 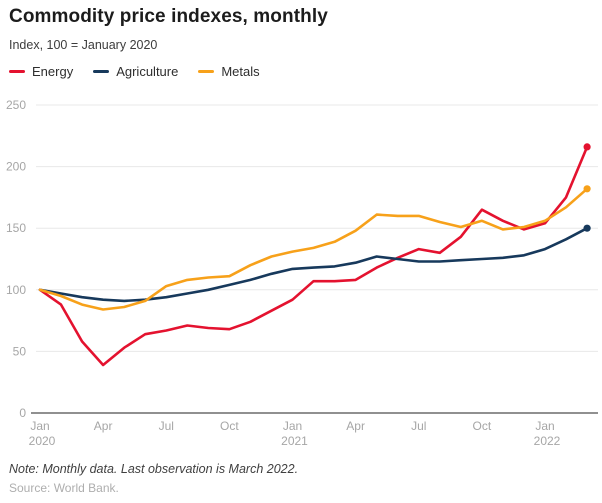 What do you see at coordinates (53, 71) in the screenshot?
I see `legend-label: Energy` at bounding box center [53, 71].